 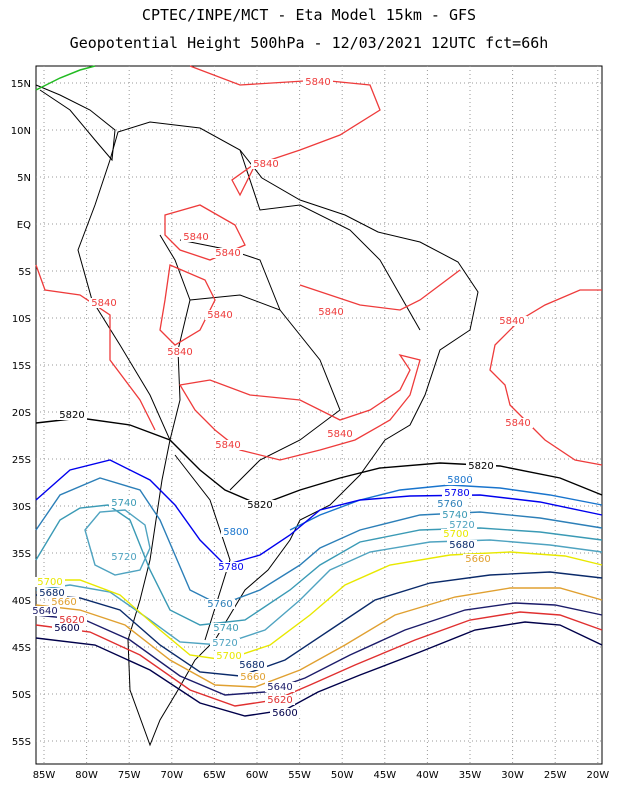 I want to click on contour-label-5800: 5800, so click(x=459, y=480).